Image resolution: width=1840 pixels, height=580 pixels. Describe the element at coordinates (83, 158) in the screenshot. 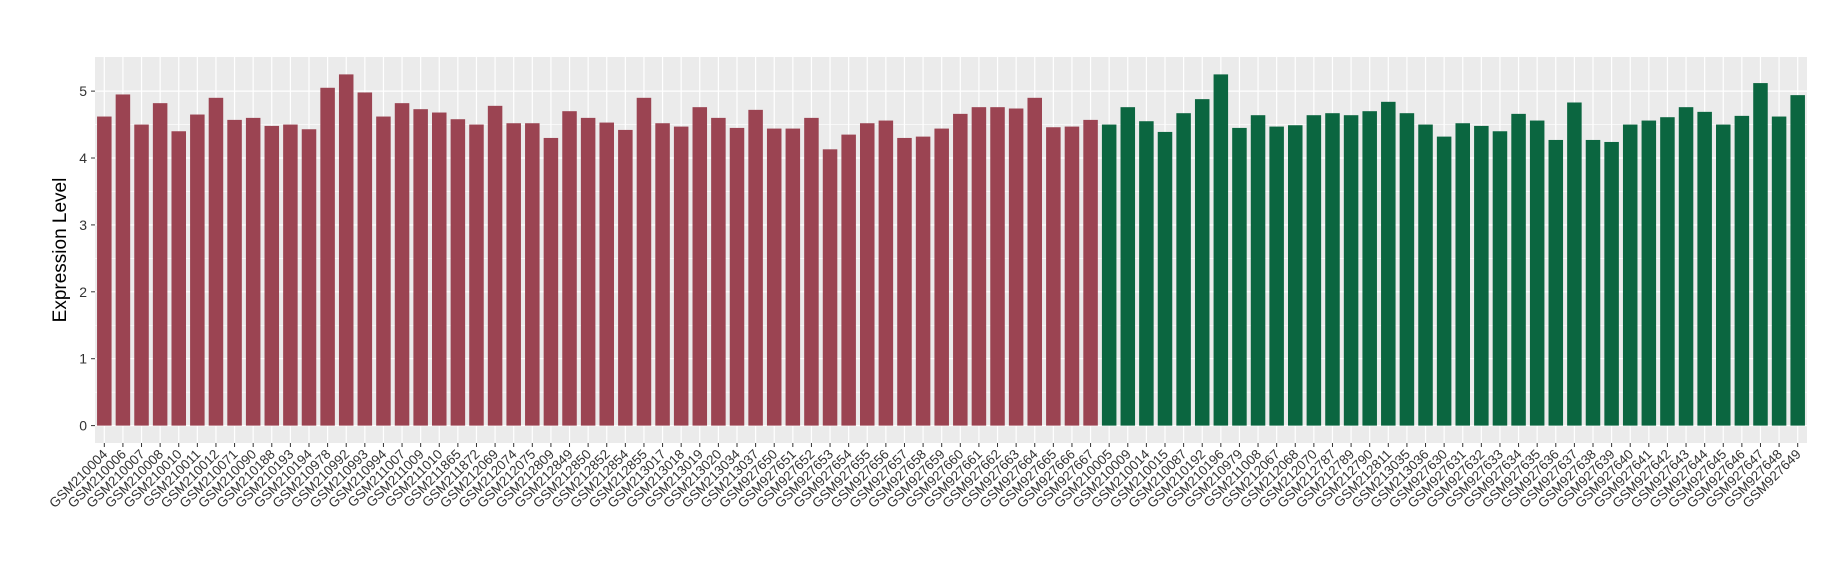

I see `y-tick-label: 4` at that location.